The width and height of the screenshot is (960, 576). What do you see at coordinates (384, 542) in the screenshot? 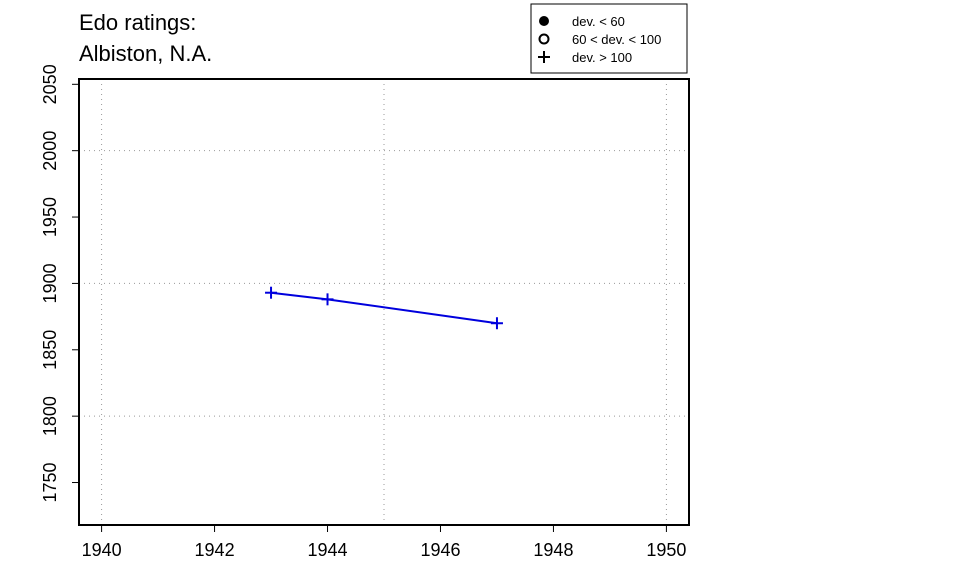
I see `x-axis: 1940 1942 1944 1946 1948 1950` at bounding box center [384, 542].